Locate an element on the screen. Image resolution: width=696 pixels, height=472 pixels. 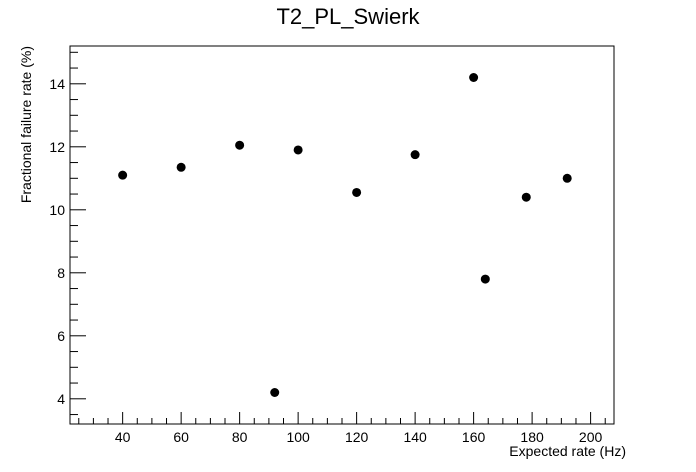
y-tick-label: 8 is located at coordinates (61, 273).